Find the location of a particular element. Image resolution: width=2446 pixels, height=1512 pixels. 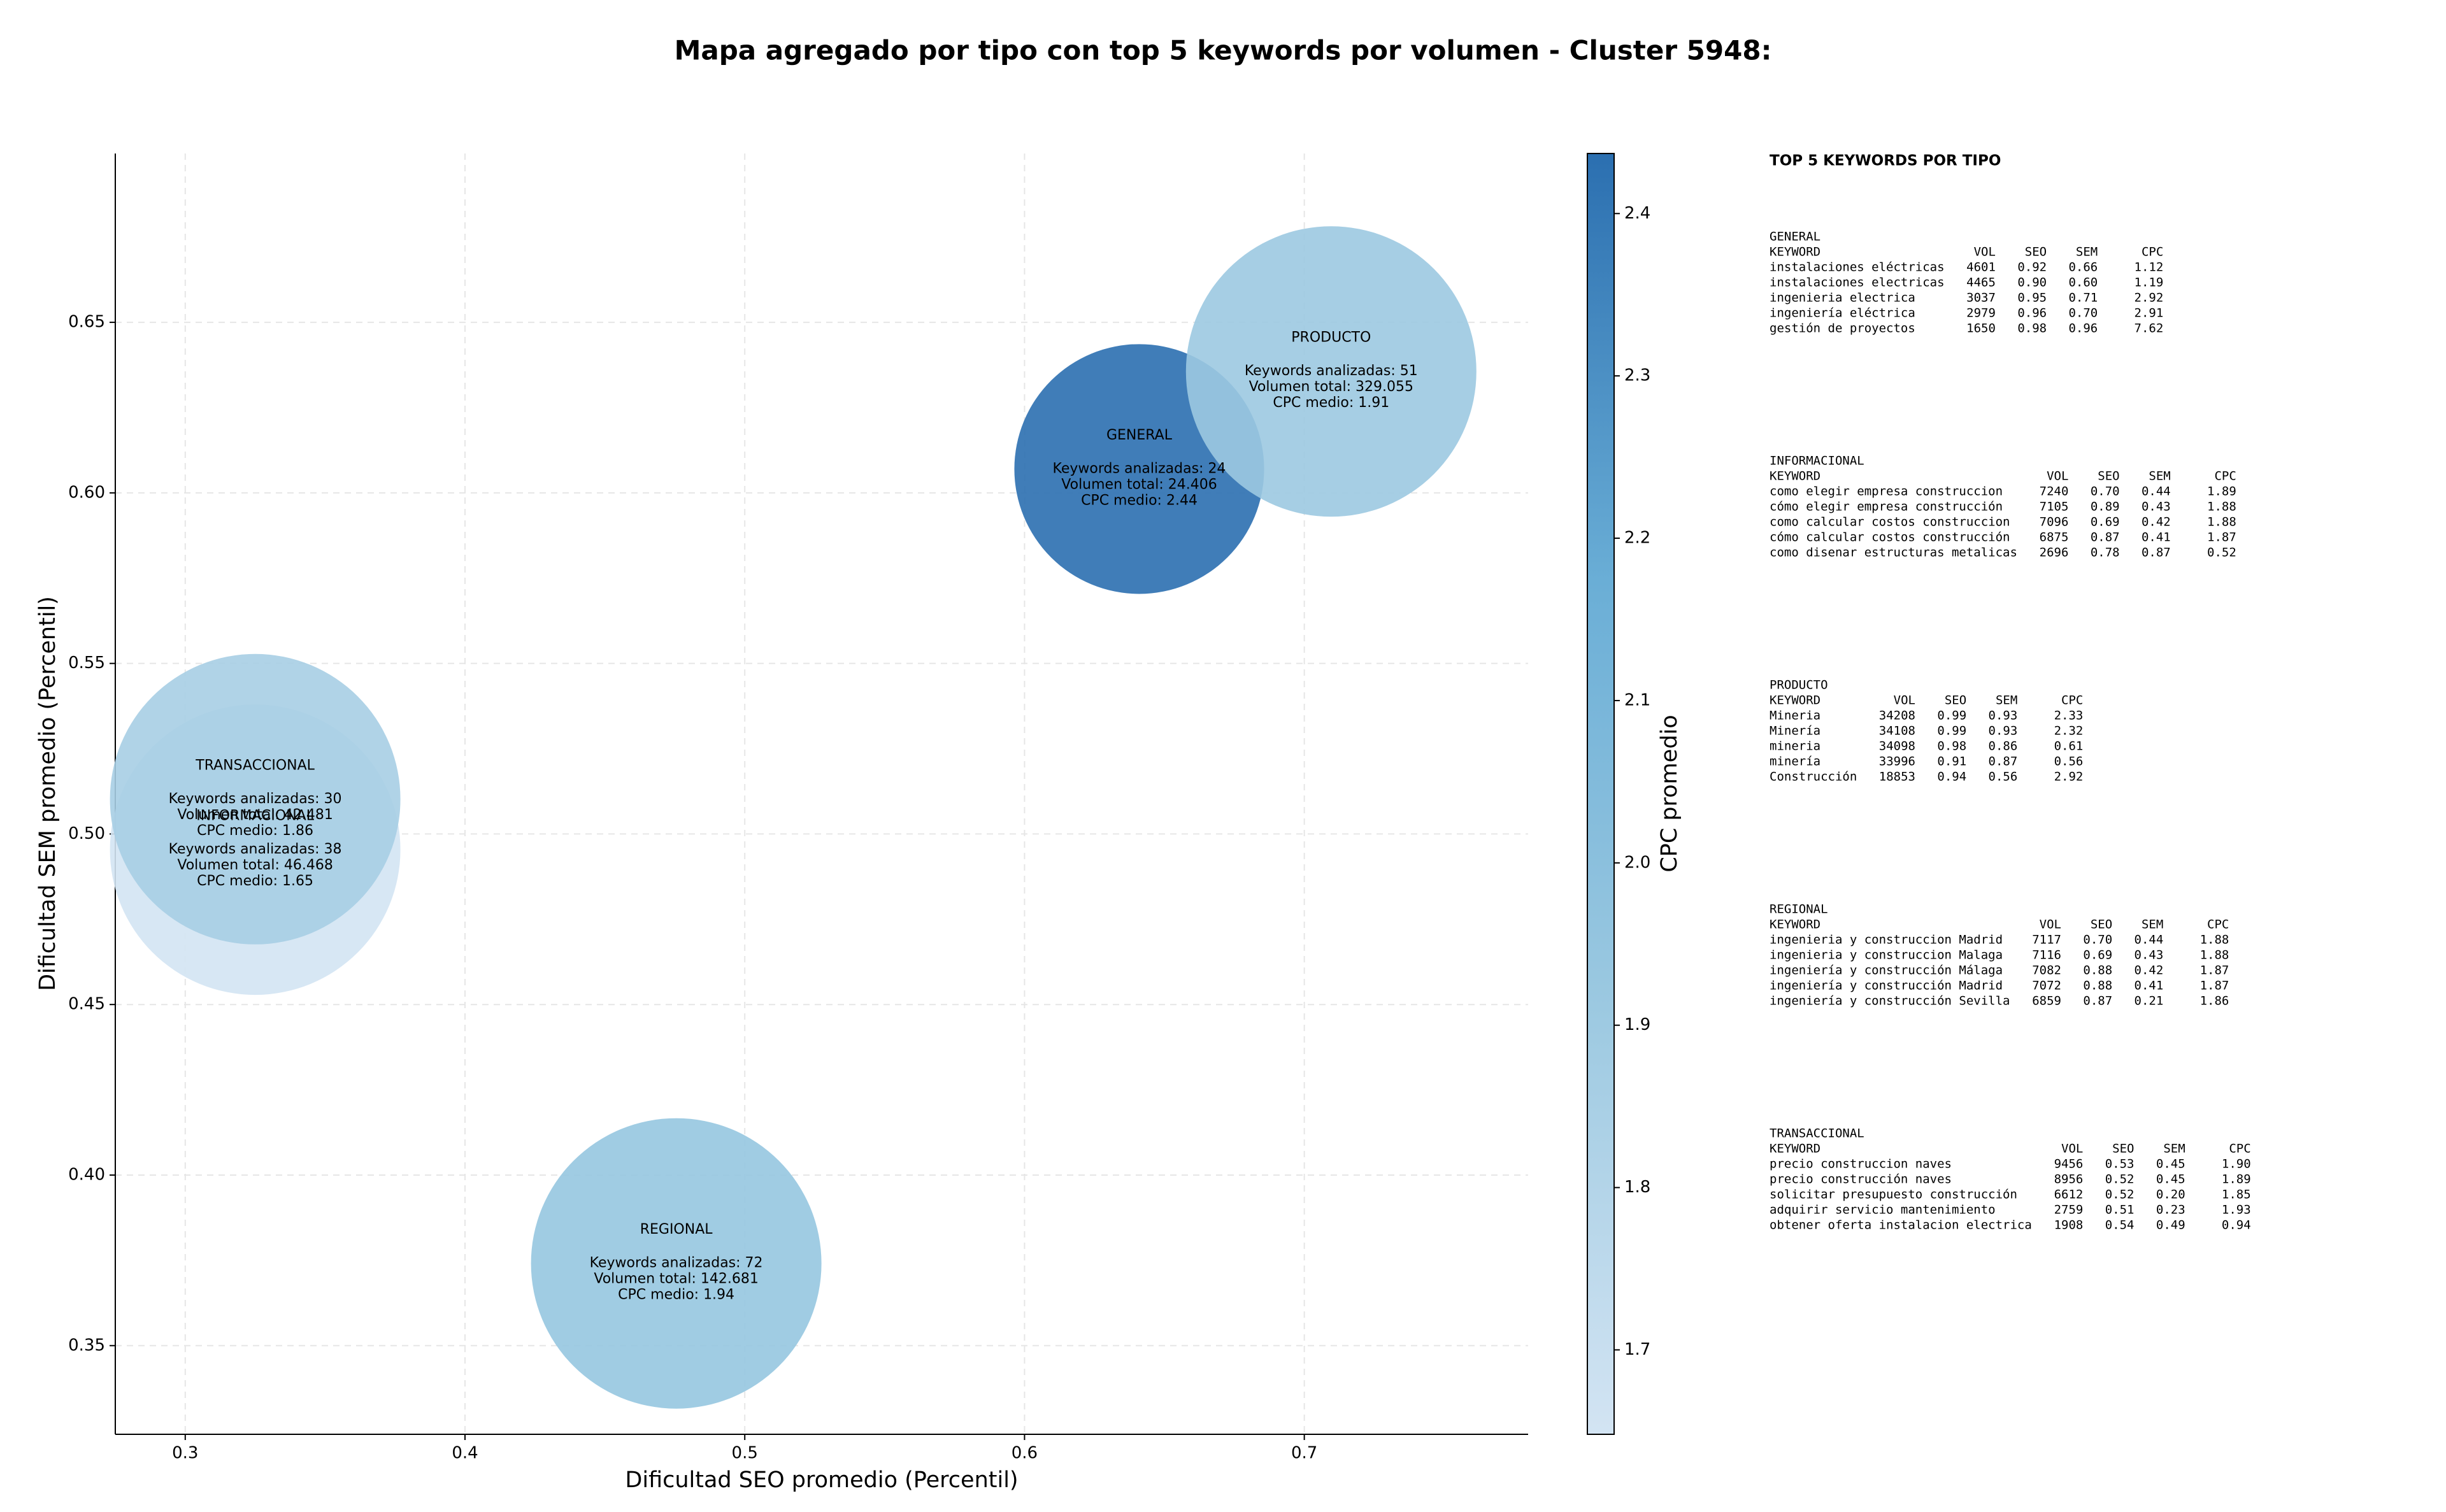

table-cell-keyword: obtener oferta instalacion electrica is located at coordinates (1901, 1225).